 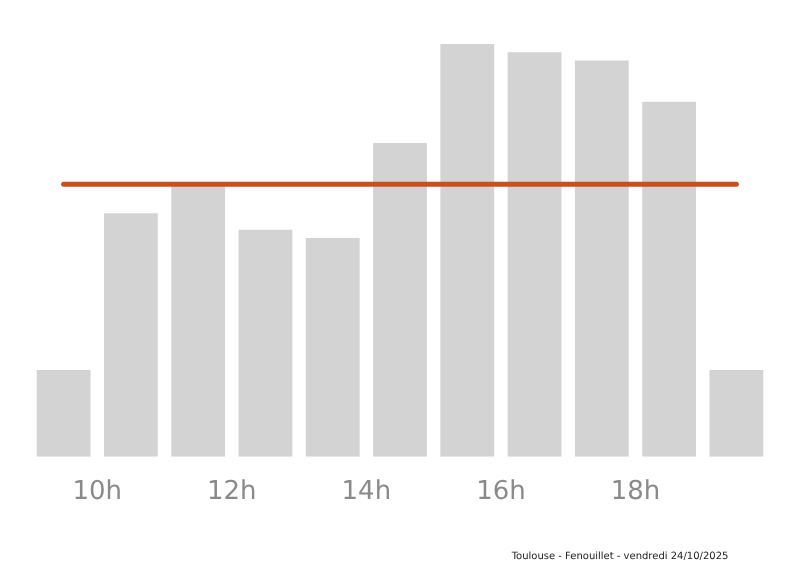 What do you see at coordinates (232, 492) in the screenshot?
I see `x-tick-label: 12h` at bounding box center [232, 492].